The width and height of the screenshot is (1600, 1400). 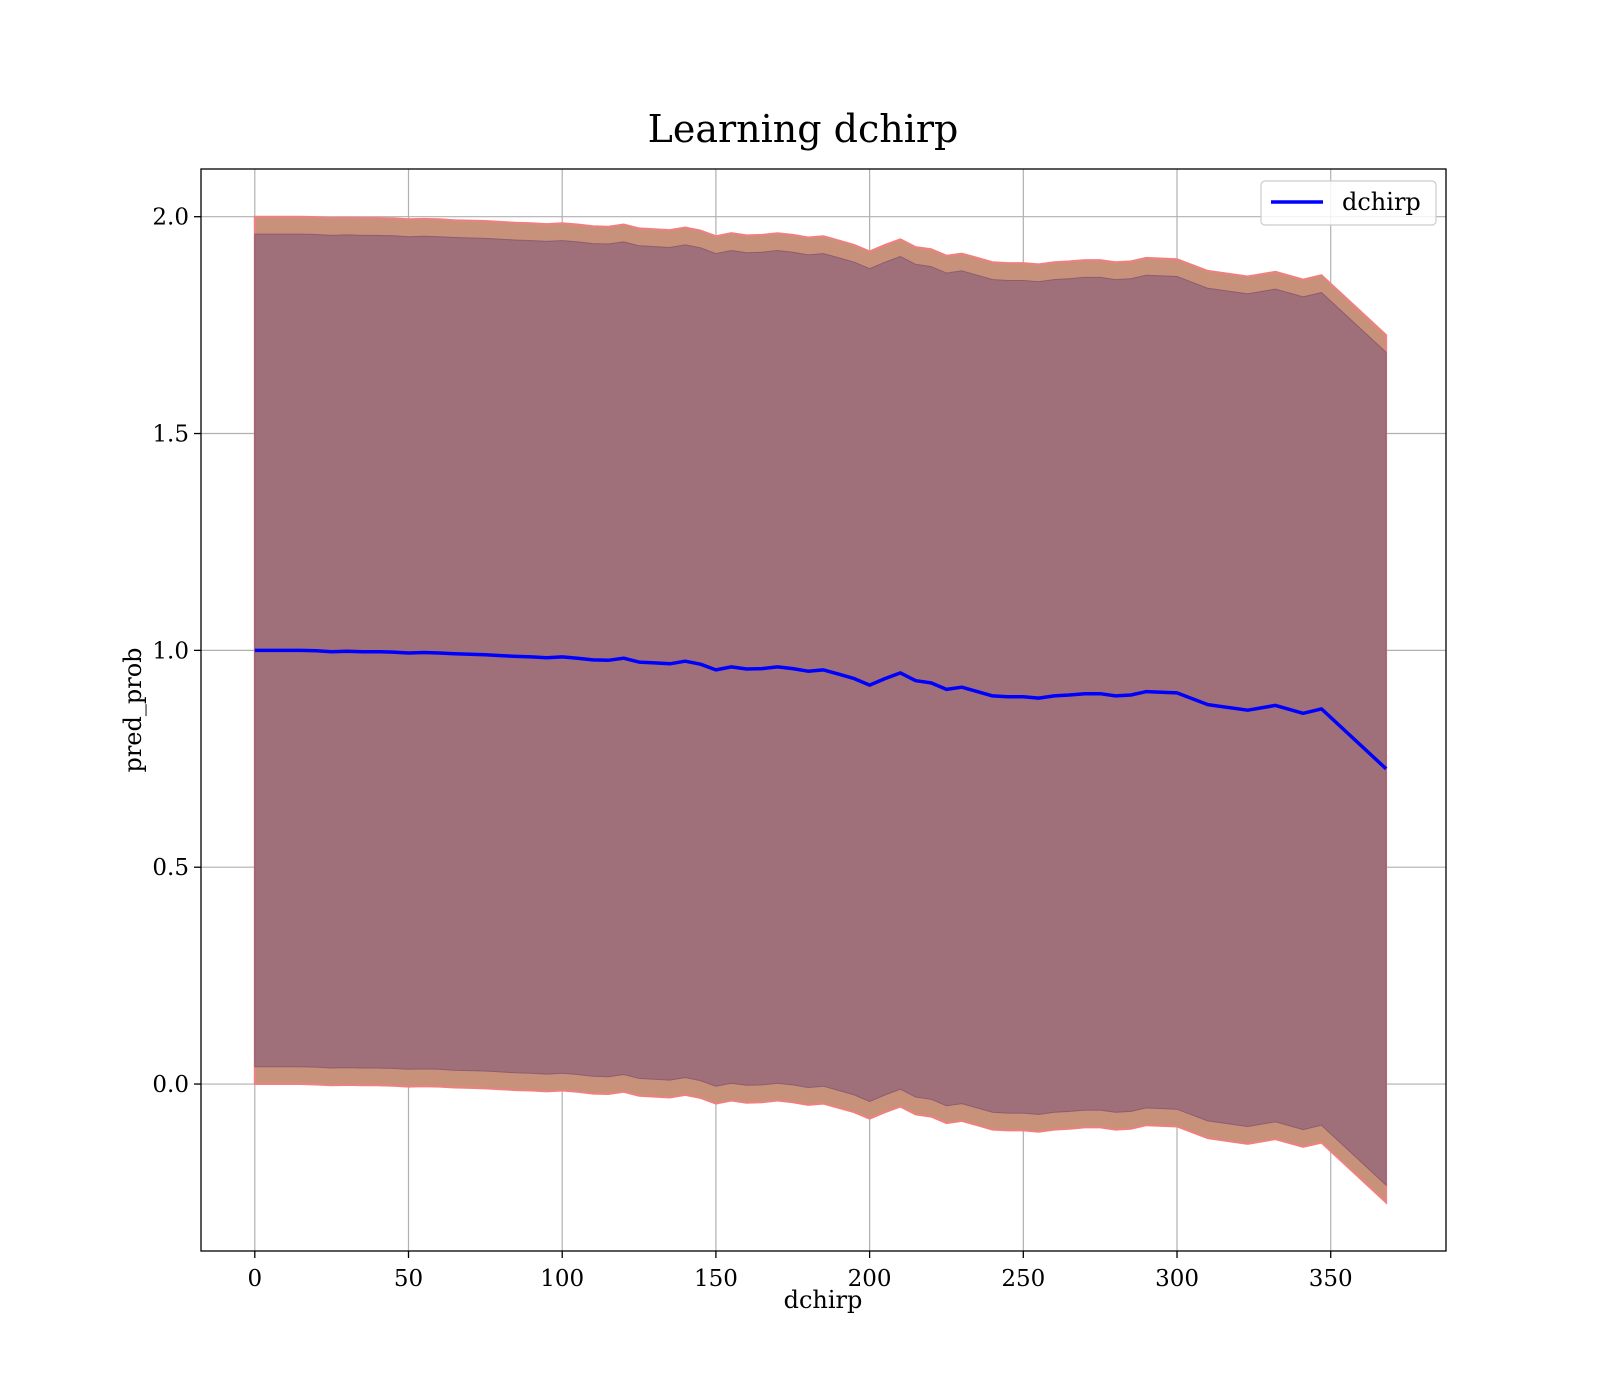 I want to click on x-tick-label: 50, so click(x=408, y=1279).